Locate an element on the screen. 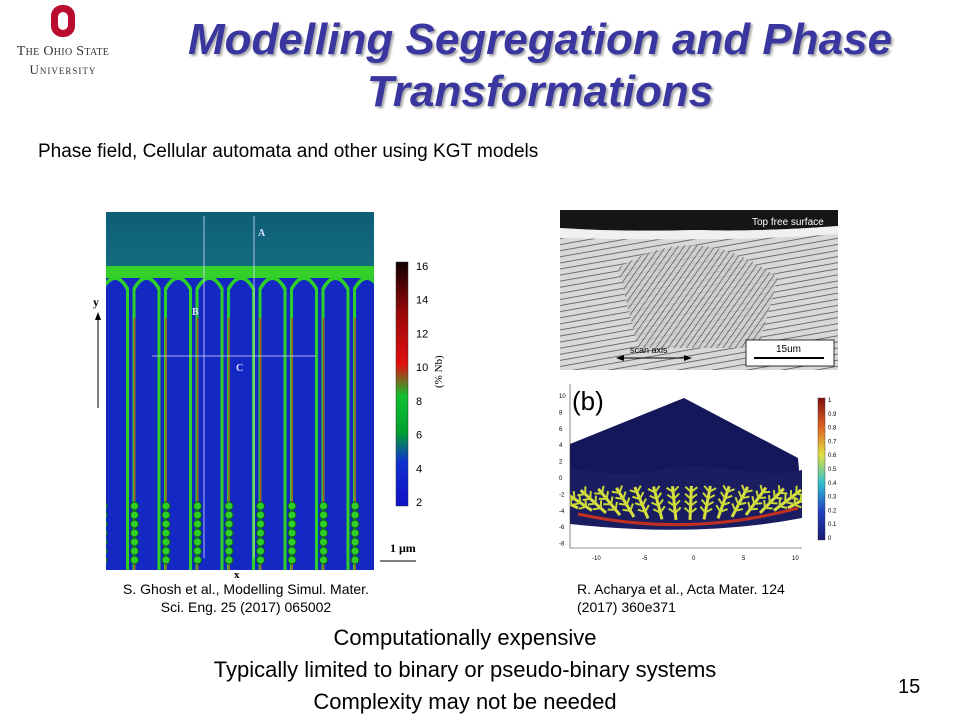 This screenshot has width=960, height=720. x-tick-label: -10 is located at coordinates (596, 559).